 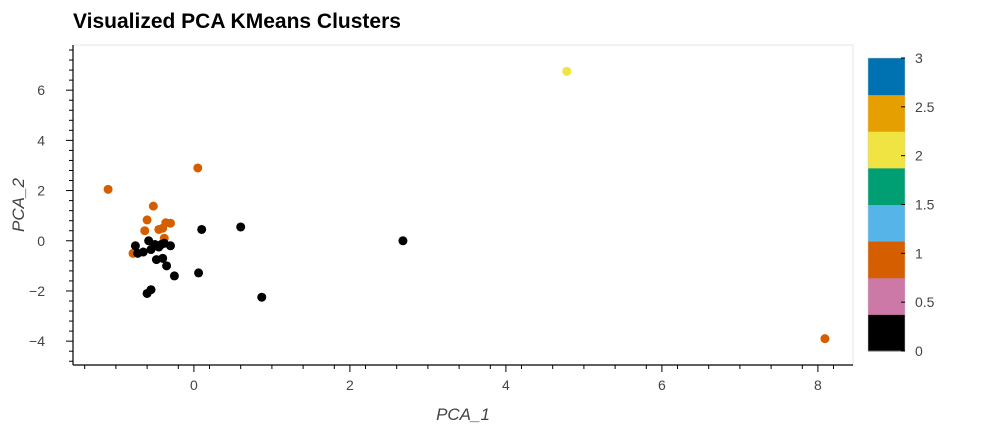 I want to click on y-tick-label: 2, so click(x=41, y=191).